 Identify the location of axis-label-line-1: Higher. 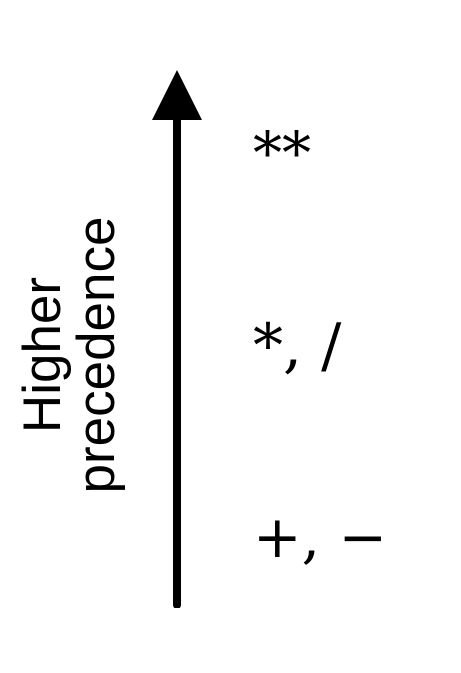
(42, 355).